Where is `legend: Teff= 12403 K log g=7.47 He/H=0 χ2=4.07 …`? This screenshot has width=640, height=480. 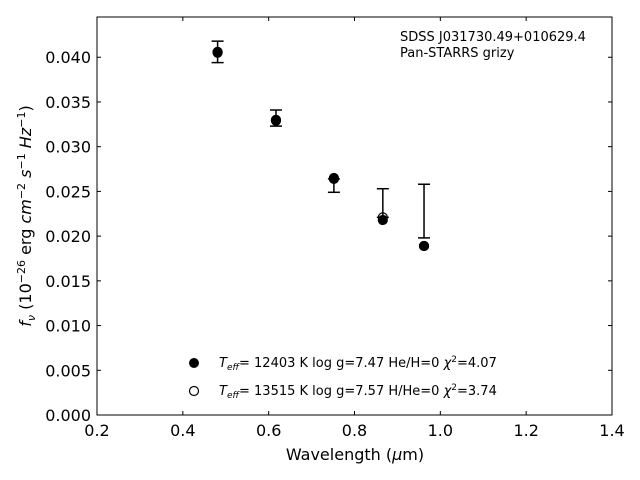
legend: Teff= 12403 K log g=7.47 He/H=0 χ2=4.07 … is located at coordinates (342, 378).